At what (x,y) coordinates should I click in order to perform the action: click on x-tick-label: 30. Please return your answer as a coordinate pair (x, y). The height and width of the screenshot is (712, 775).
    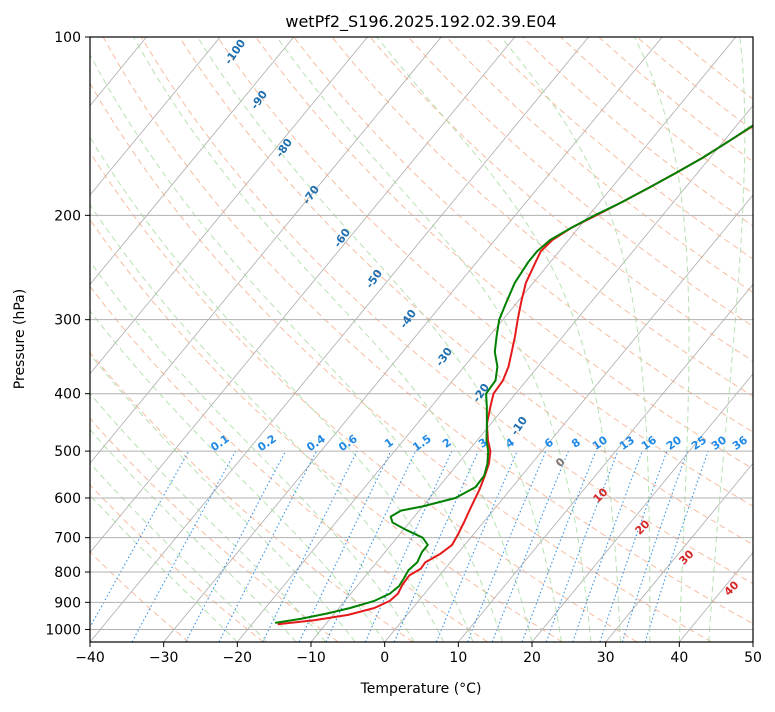
    Looking at the image, I should click on (606, 658).